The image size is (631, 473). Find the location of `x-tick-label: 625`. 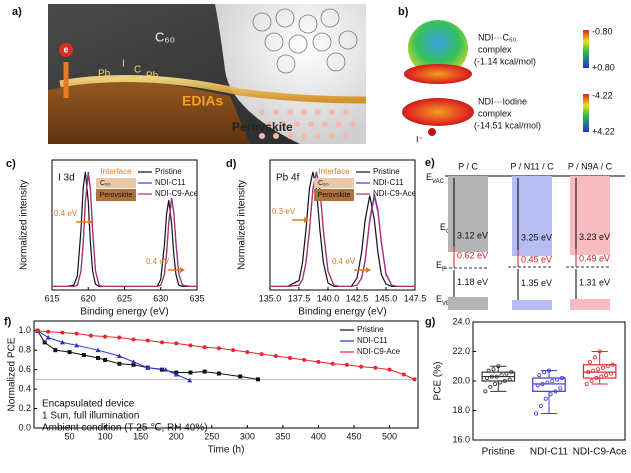

x-tick-label: 625 is located at coordinates (124, 298).